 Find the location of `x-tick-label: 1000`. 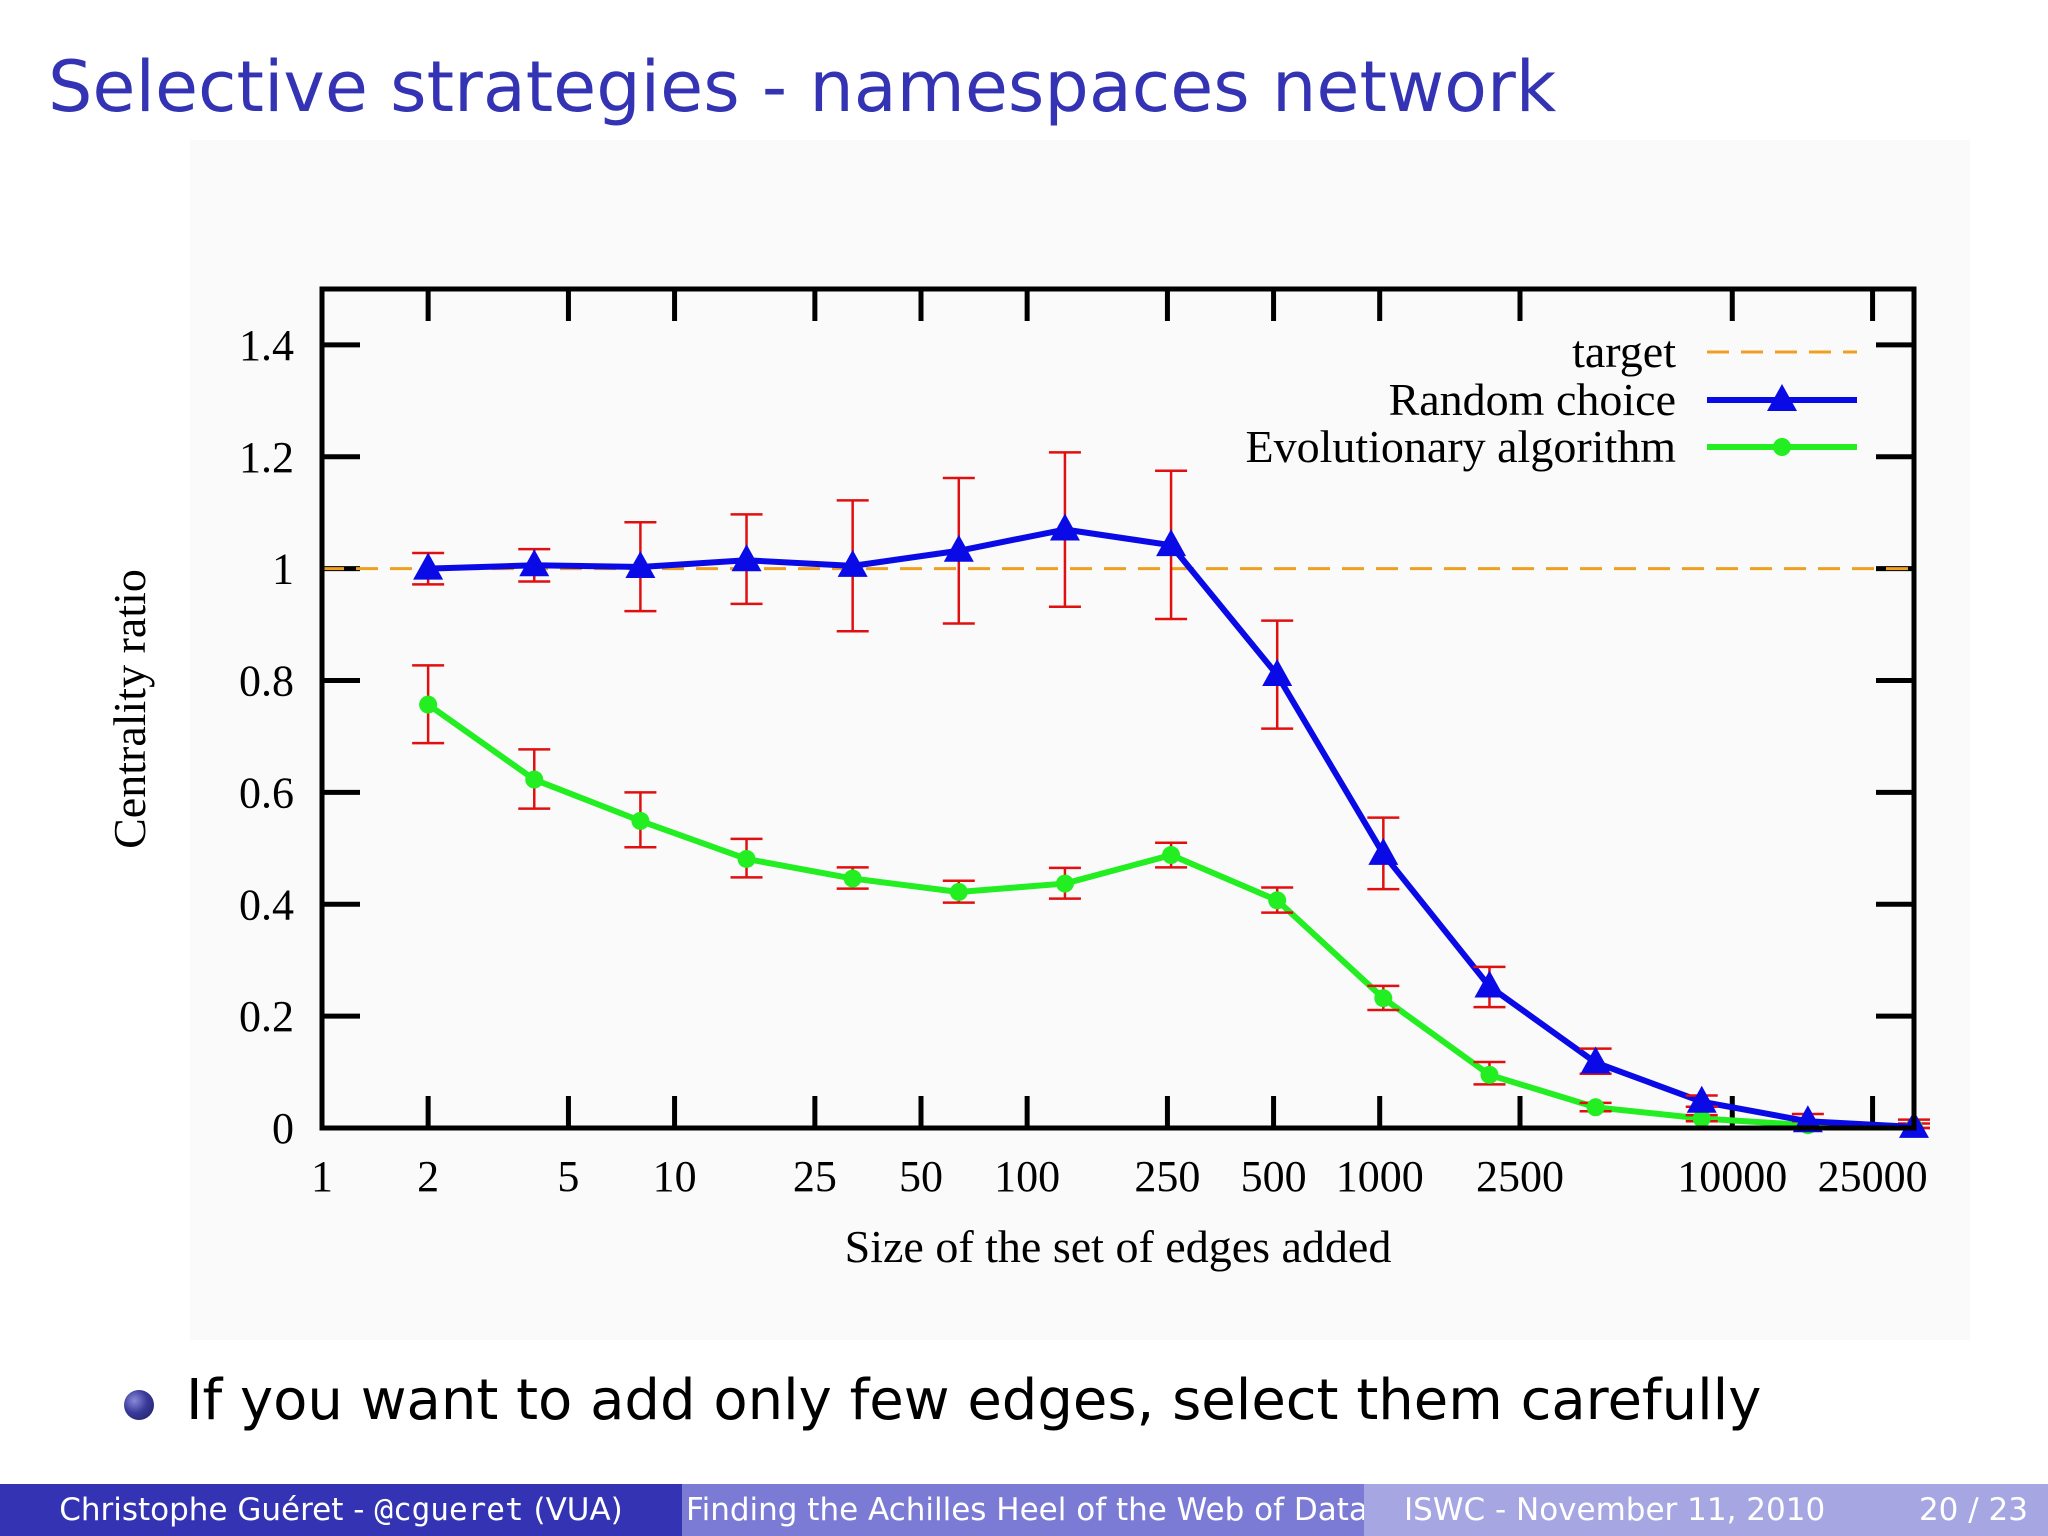

x-tick-label: 1000 is located at coordinates (1380, 1176).